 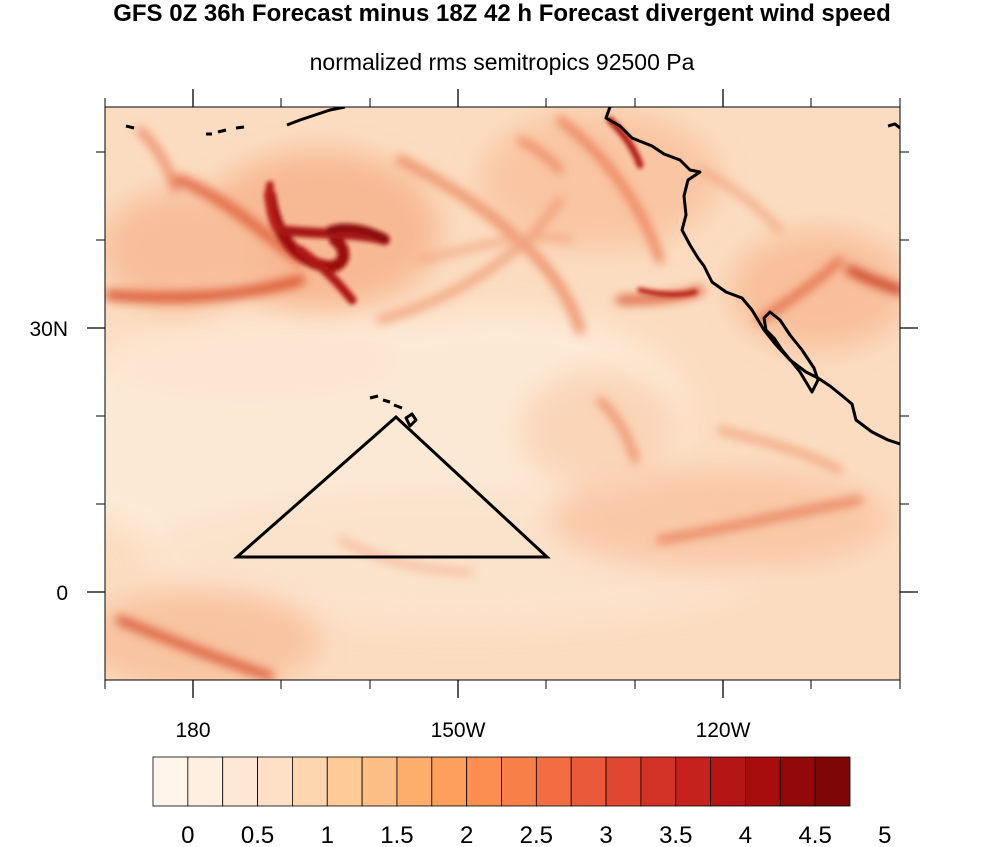 What do you see at coordinates (884, 834) in the screenshot?
I see `colorbar-label: 5` at bounding box center [884, 834].